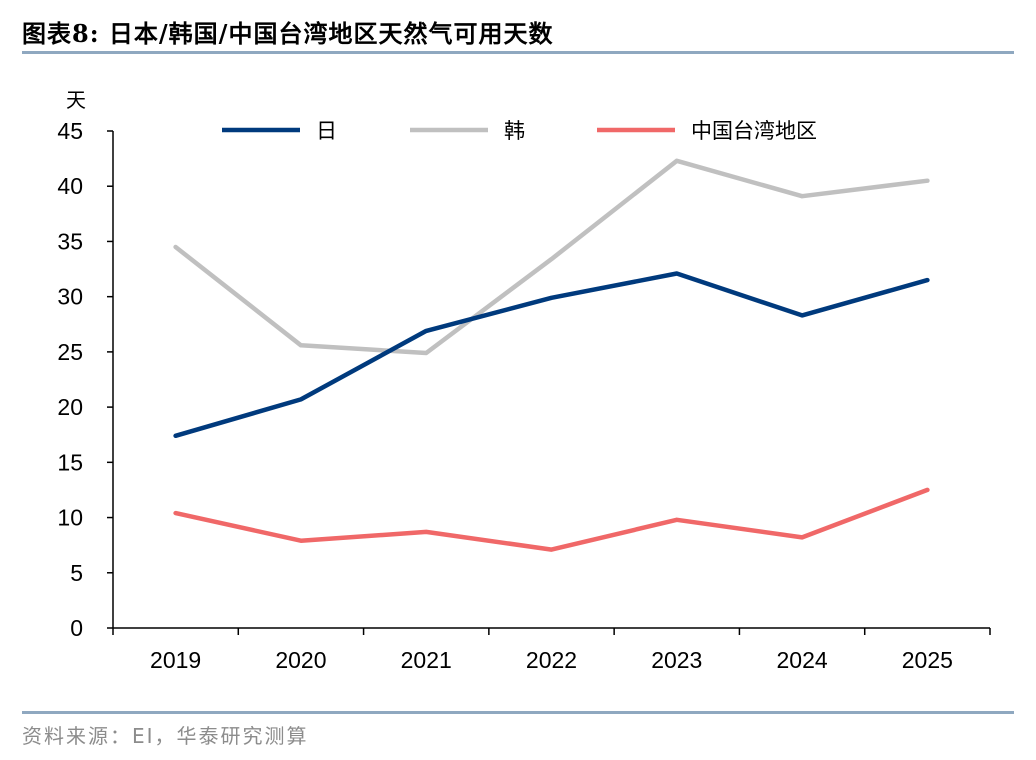 This screenshot has width=1036, height=760. I want to click on legend-label: 中国台湾地区, so click(754, 131).